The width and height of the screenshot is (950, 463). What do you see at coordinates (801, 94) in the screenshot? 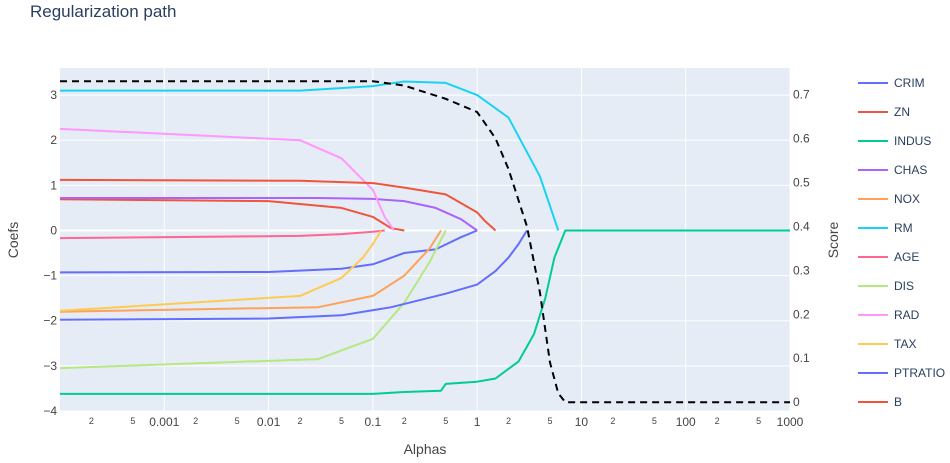
I see `y2-tick-label: 0.7` at bounding box center [801, 94].